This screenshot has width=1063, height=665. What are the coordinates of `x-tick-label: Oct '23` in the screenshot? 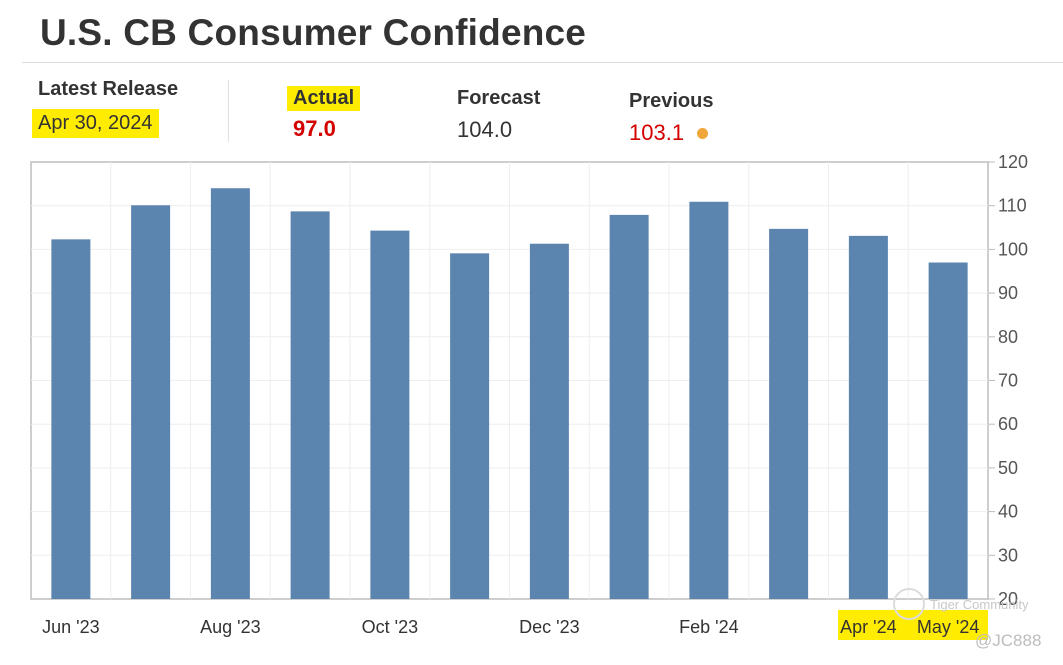 It's located at (390, 627).